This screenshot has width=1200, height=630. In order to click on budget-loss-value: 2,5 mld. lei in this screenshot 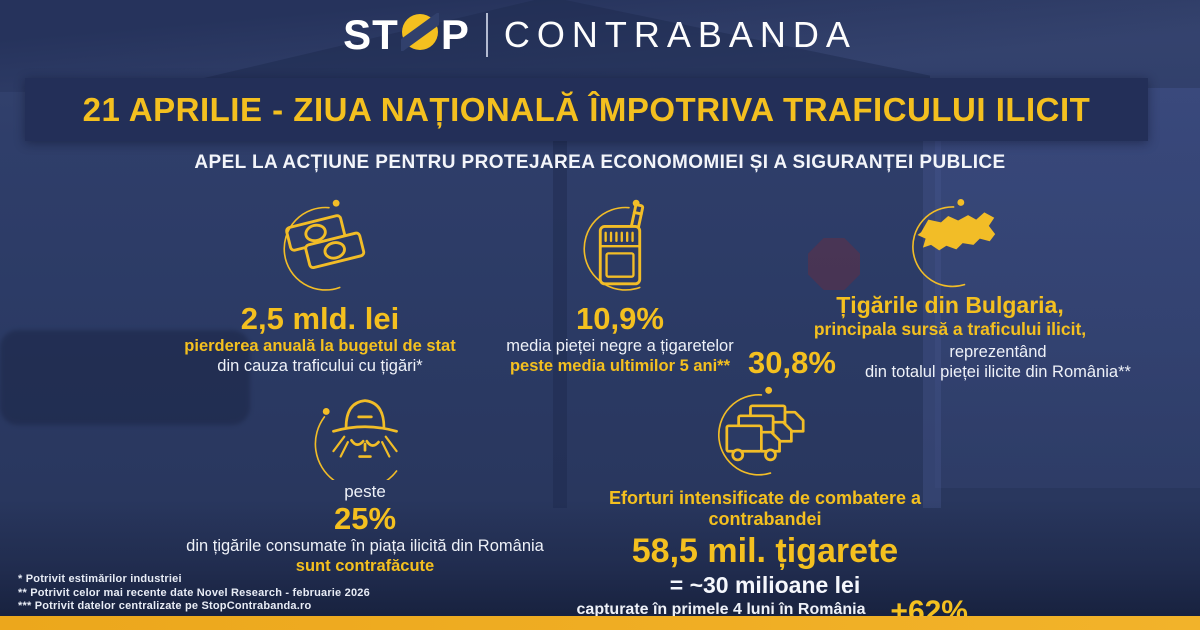, I will do `click(320, 318)`.